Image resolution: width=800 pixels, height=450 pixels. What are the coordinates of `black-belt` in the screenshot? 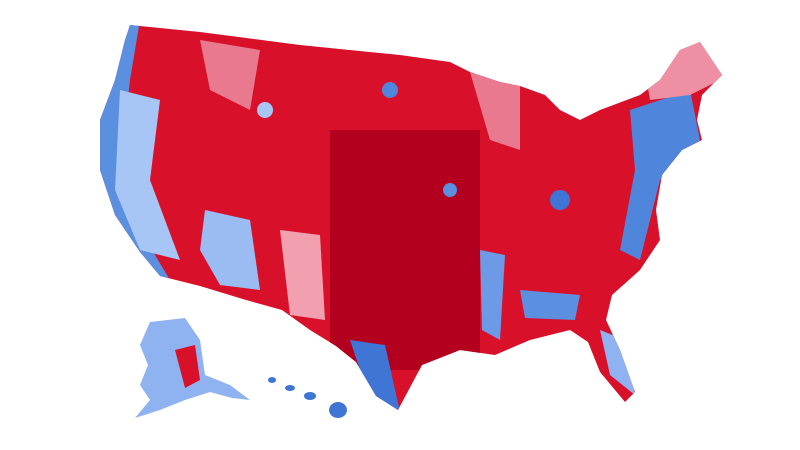 It's located at (550, 305).